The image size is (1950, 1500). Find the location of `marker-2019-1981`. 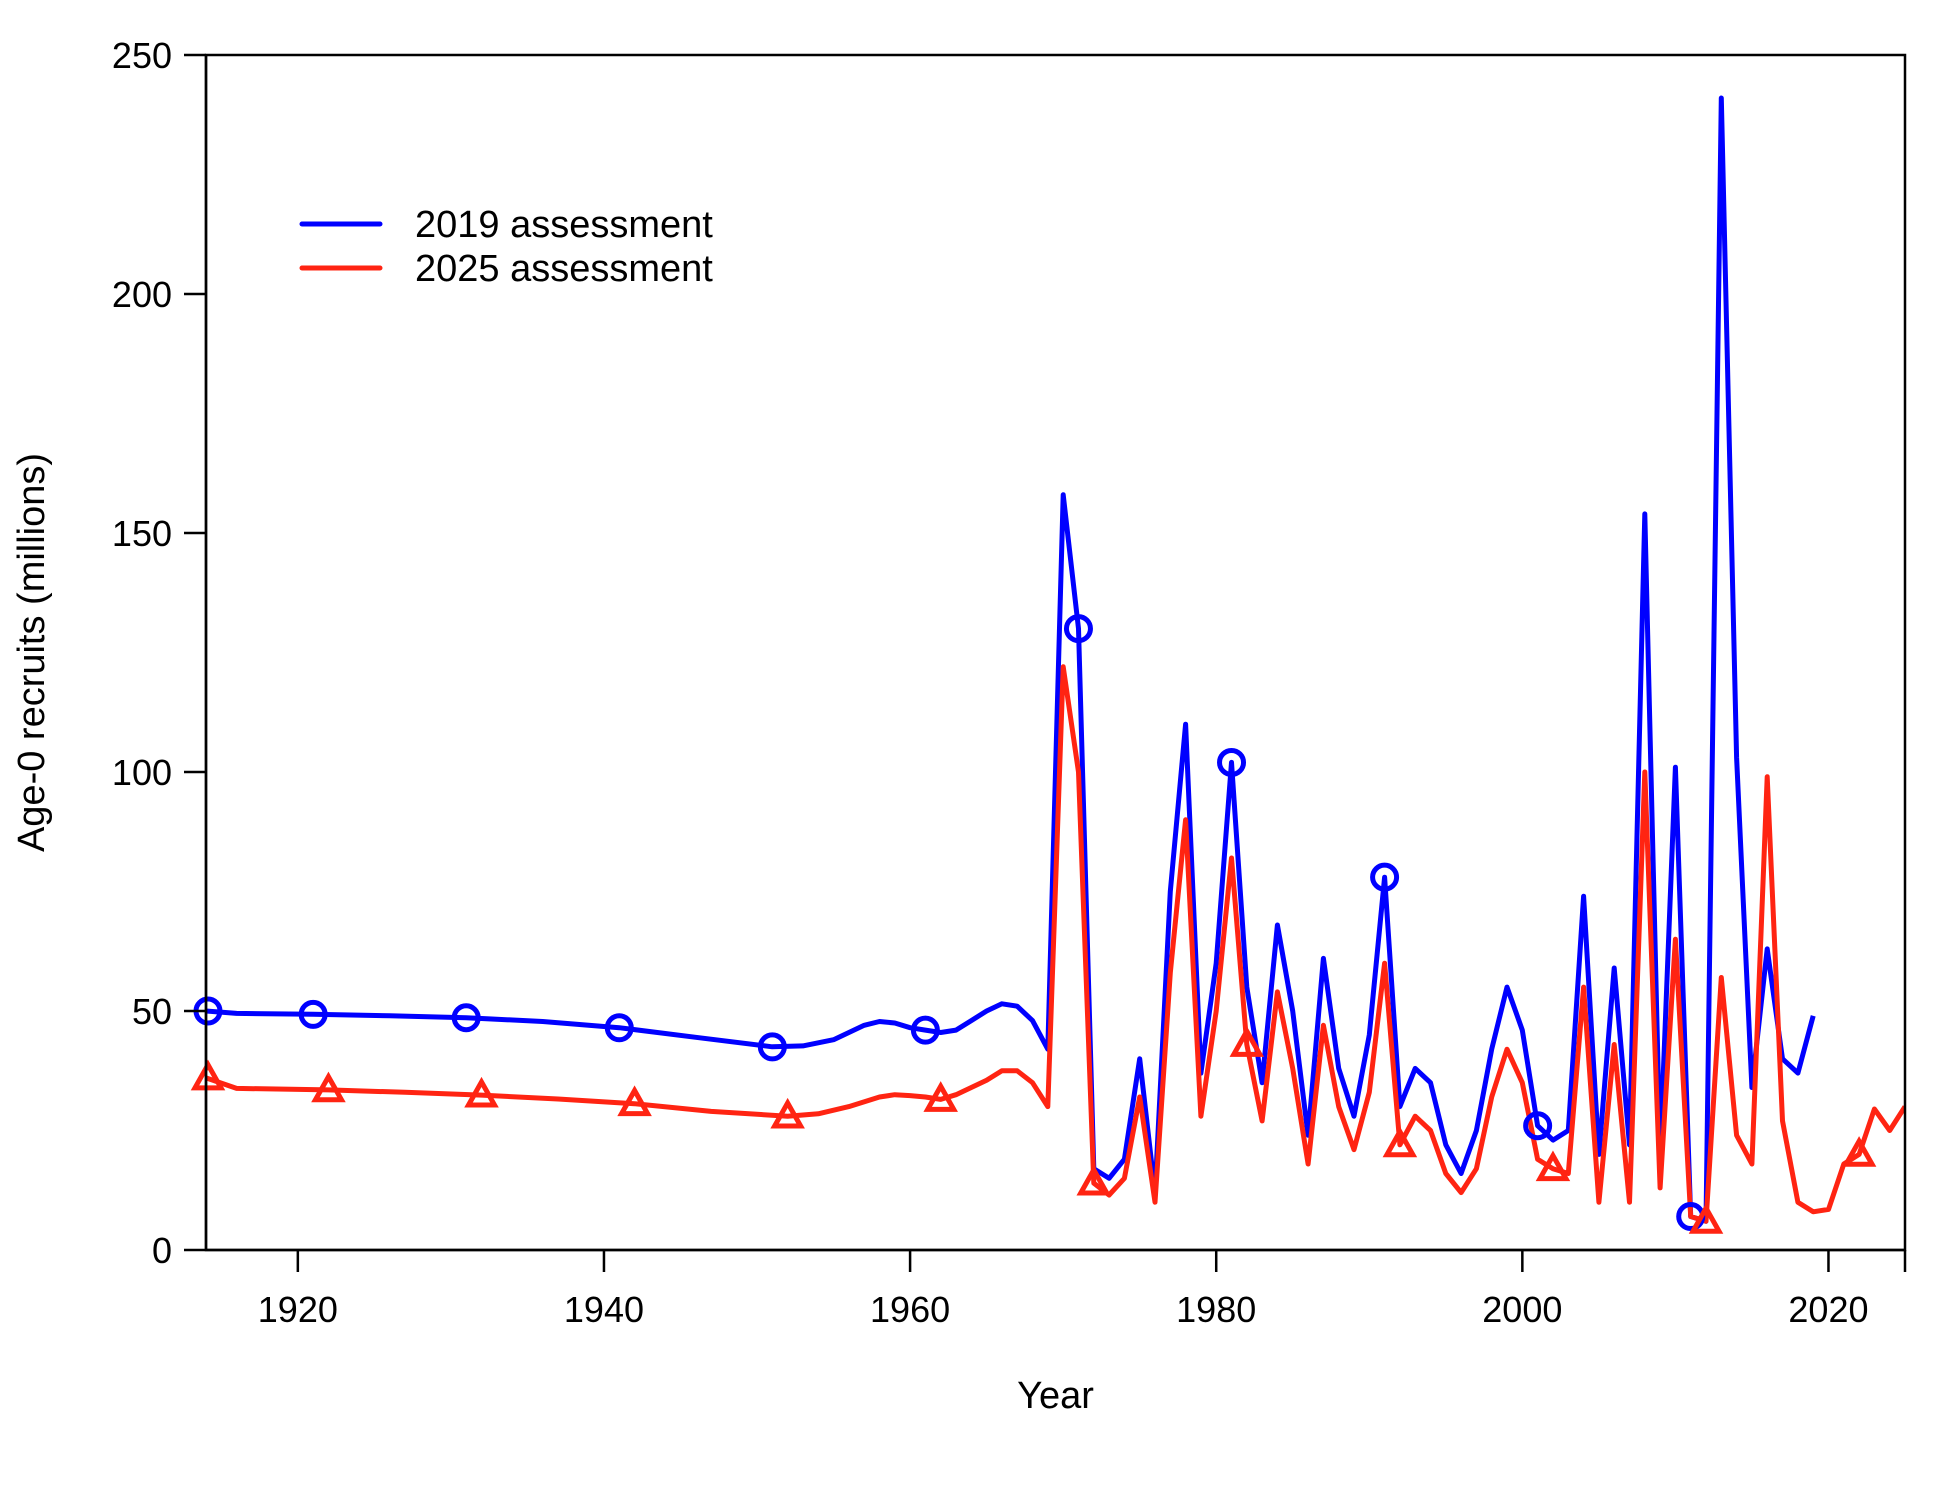

marker-2019-1981 is located at coordinates (1232, 762).